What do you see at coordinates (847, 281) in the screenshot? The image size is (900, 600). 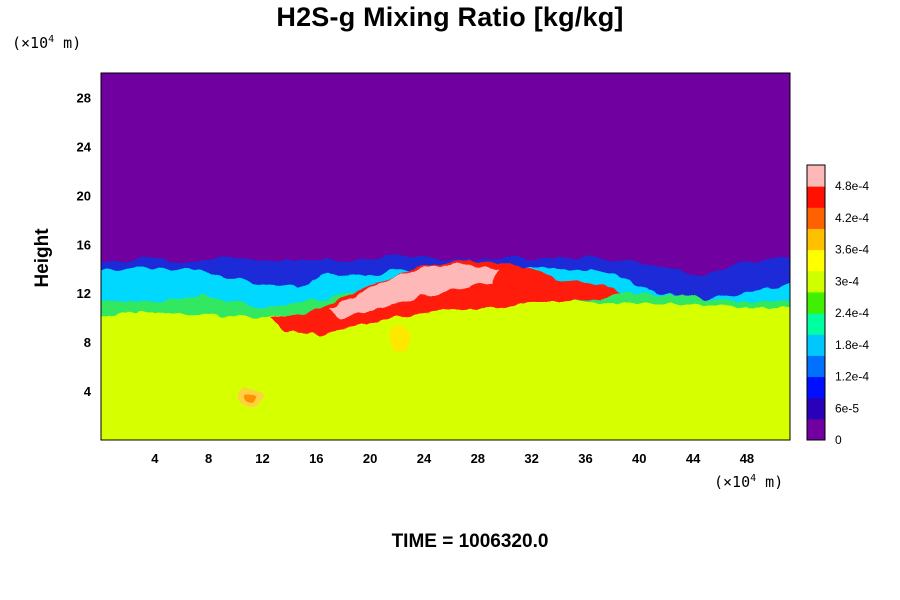 I see `colorbar-label: 3e-4` at bounding box center [847, 281].